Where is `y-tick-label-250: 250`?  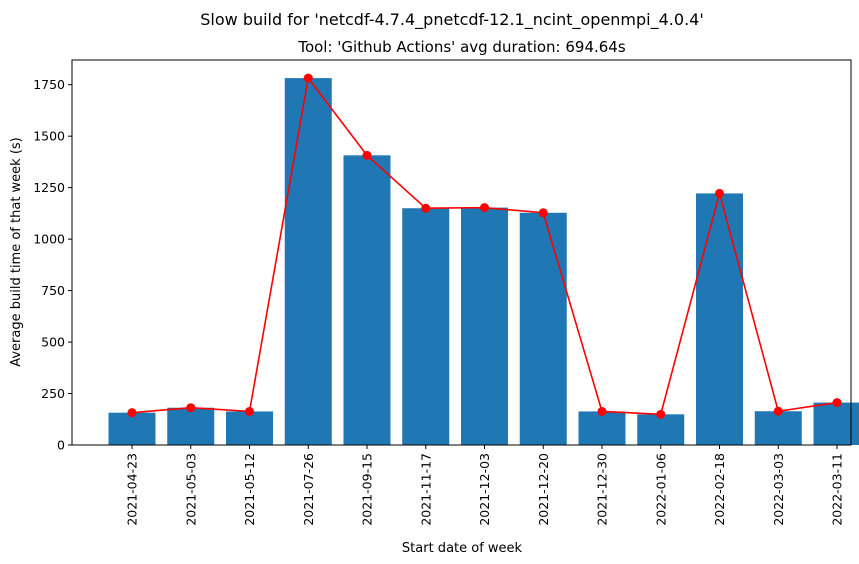 y-tick-label-250: 250 is located at coordinates (53, 393).